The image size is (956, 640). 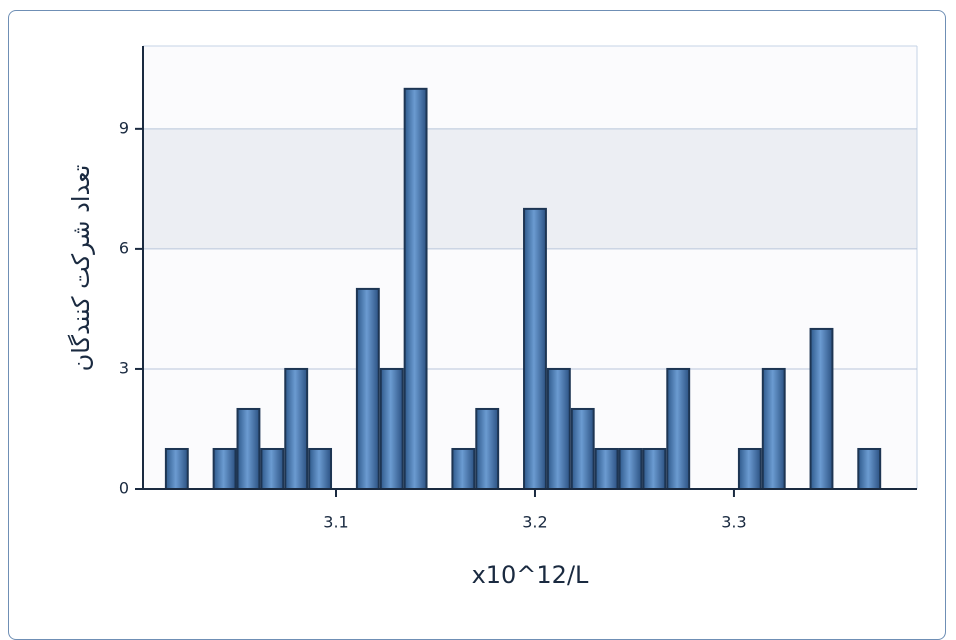 What do you see at coordinates (124, 488) in the screenshot?
I see `y-tick-label: 0` at bounding box center [124, 488].